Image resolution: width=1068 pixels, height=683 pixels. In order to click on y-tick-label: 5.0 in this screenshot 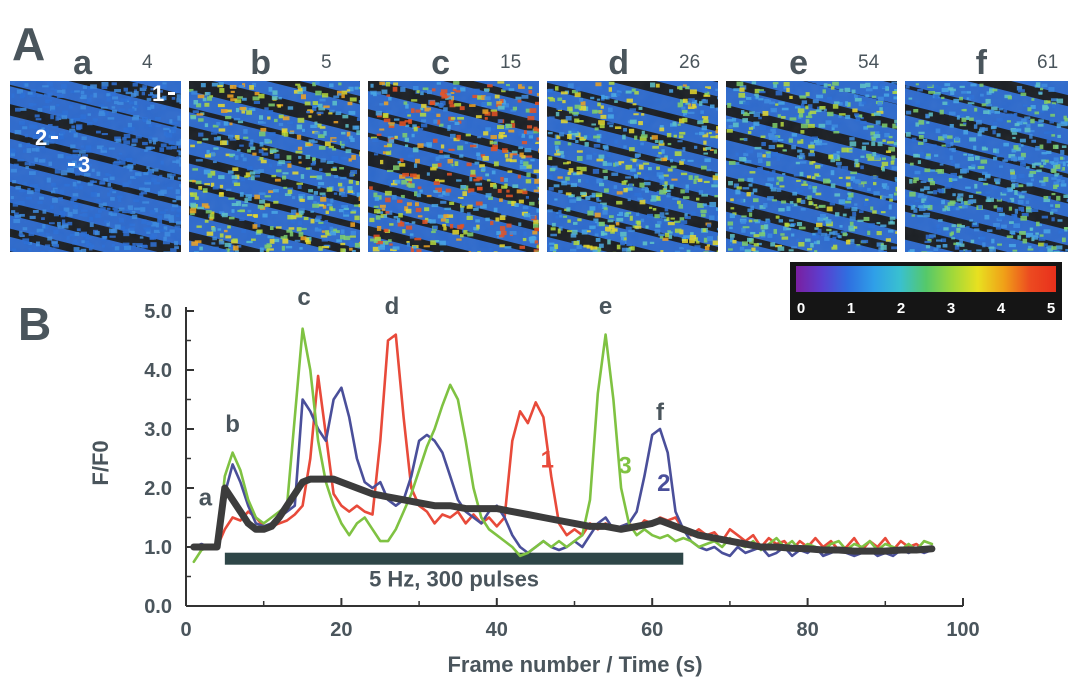, I will do `click(158, 312)`.